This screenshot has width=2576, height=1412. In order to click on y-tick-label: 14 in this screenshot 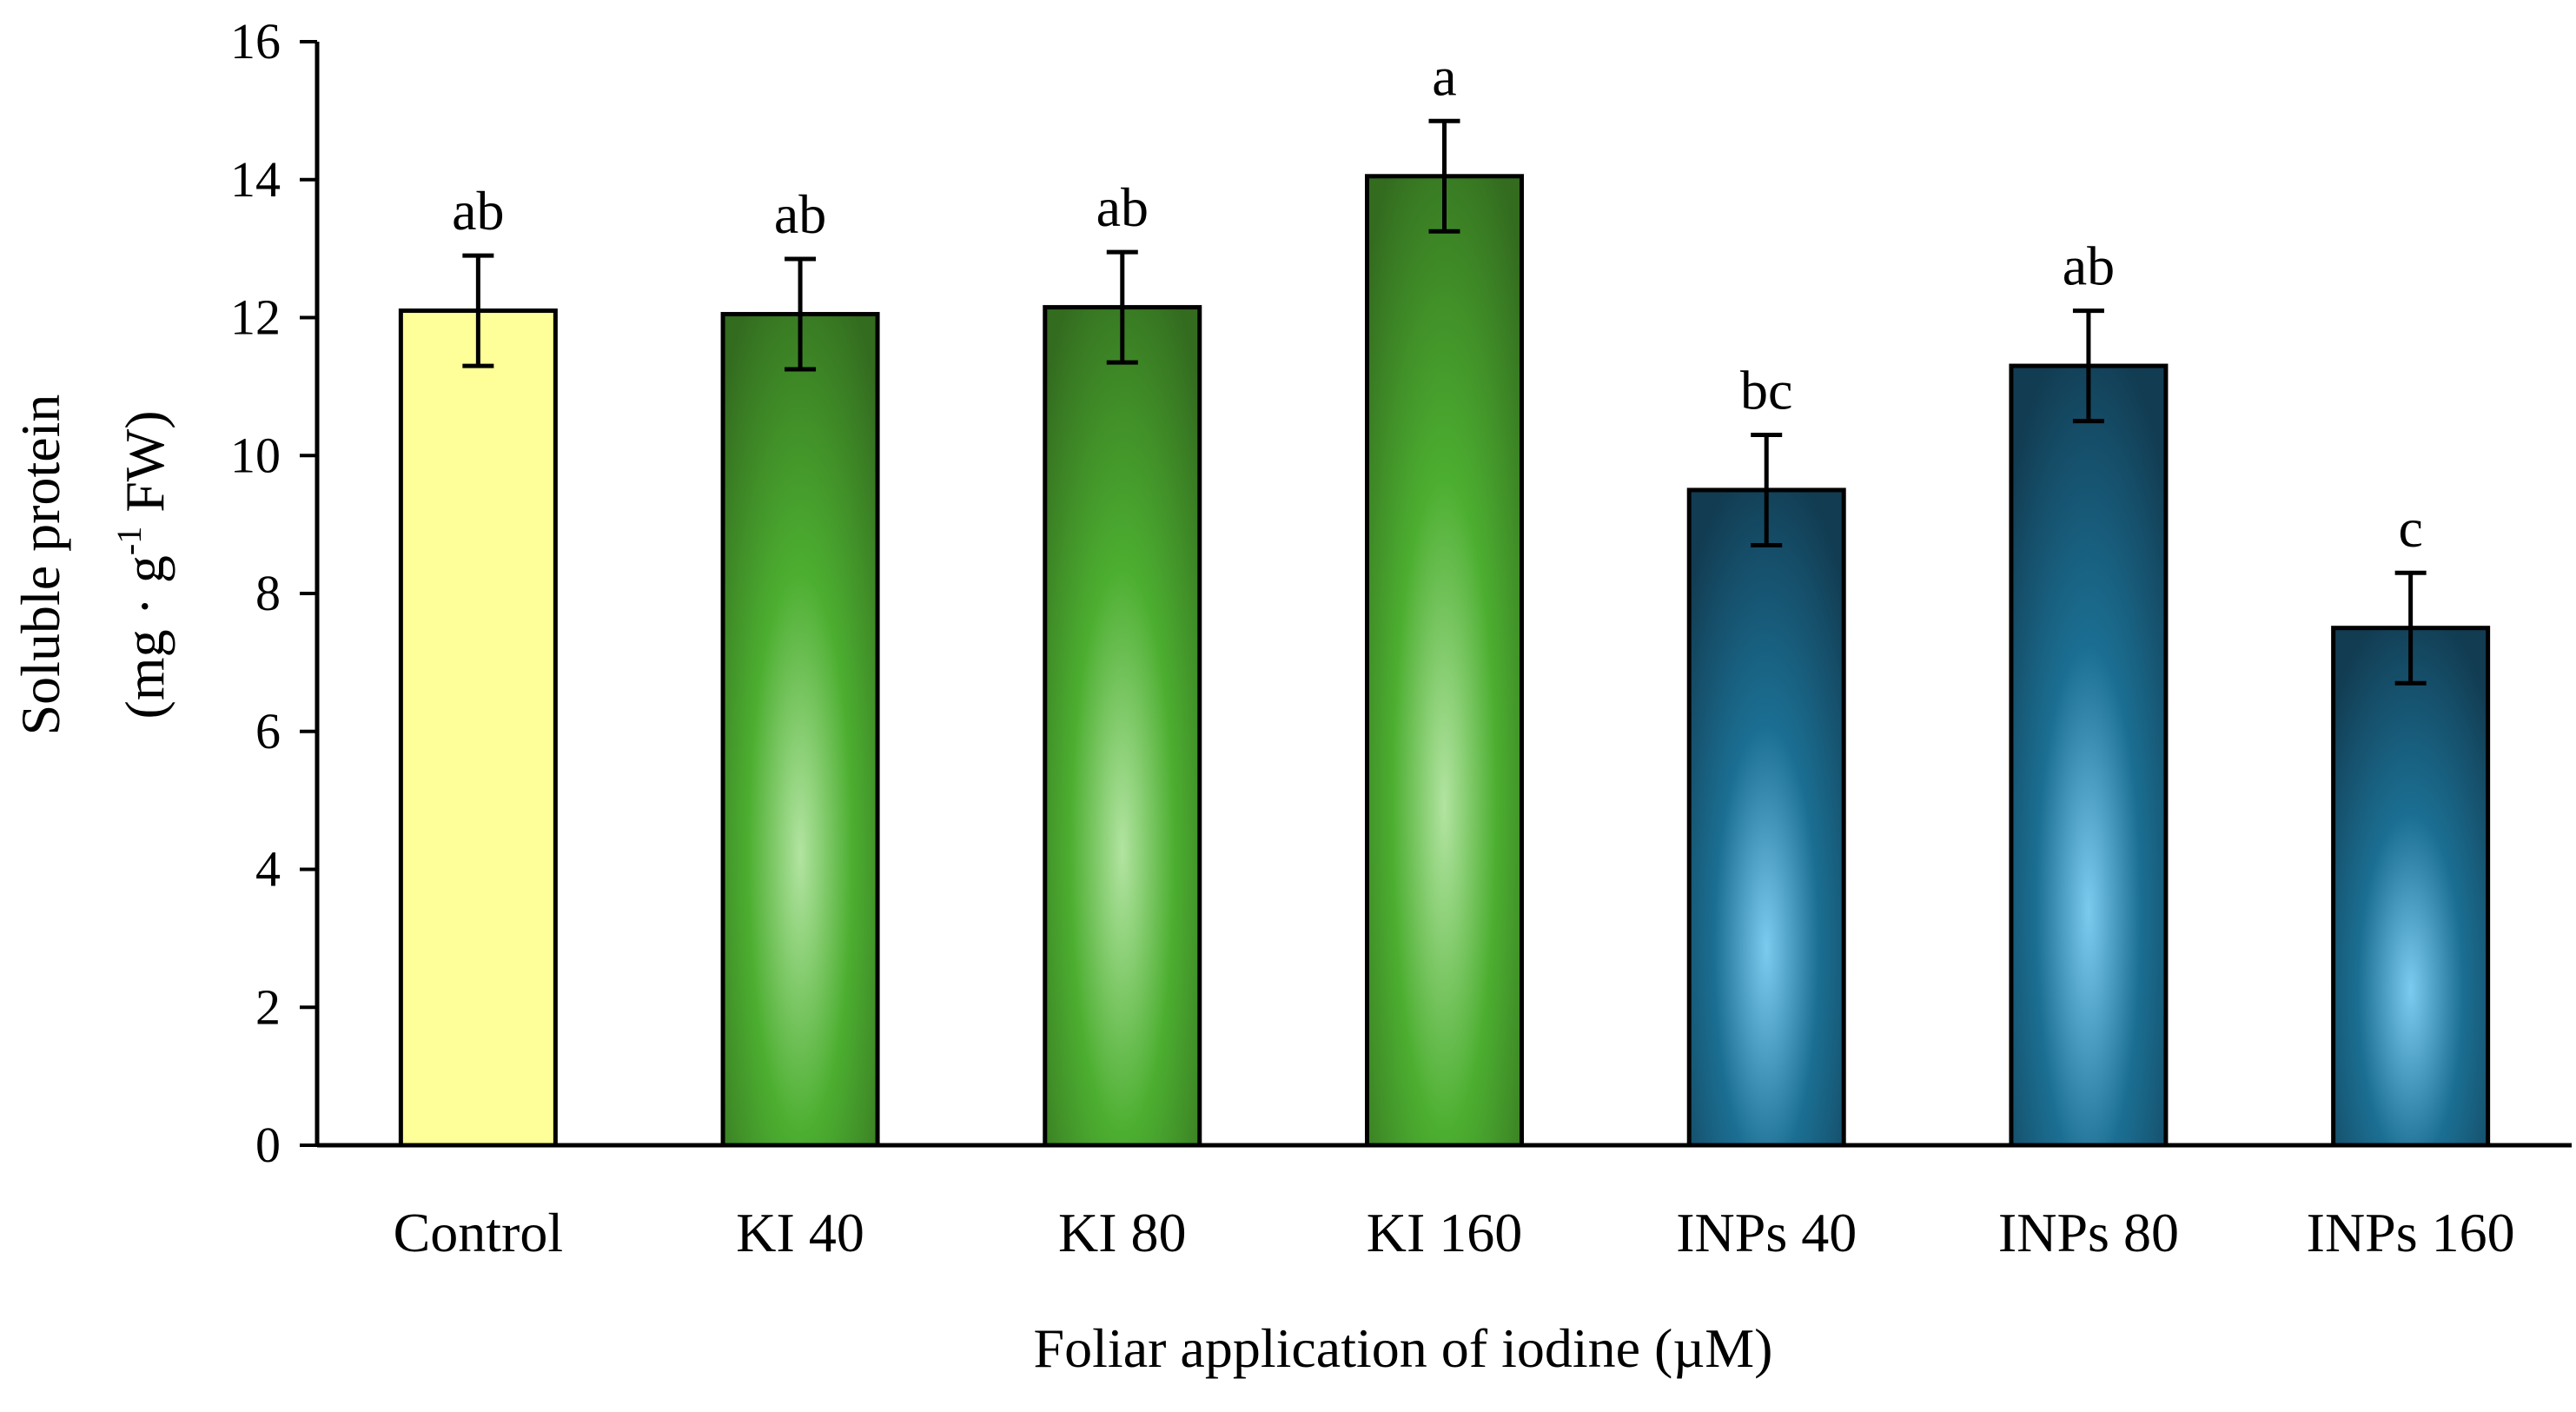, I will do `click(255, 179)`.